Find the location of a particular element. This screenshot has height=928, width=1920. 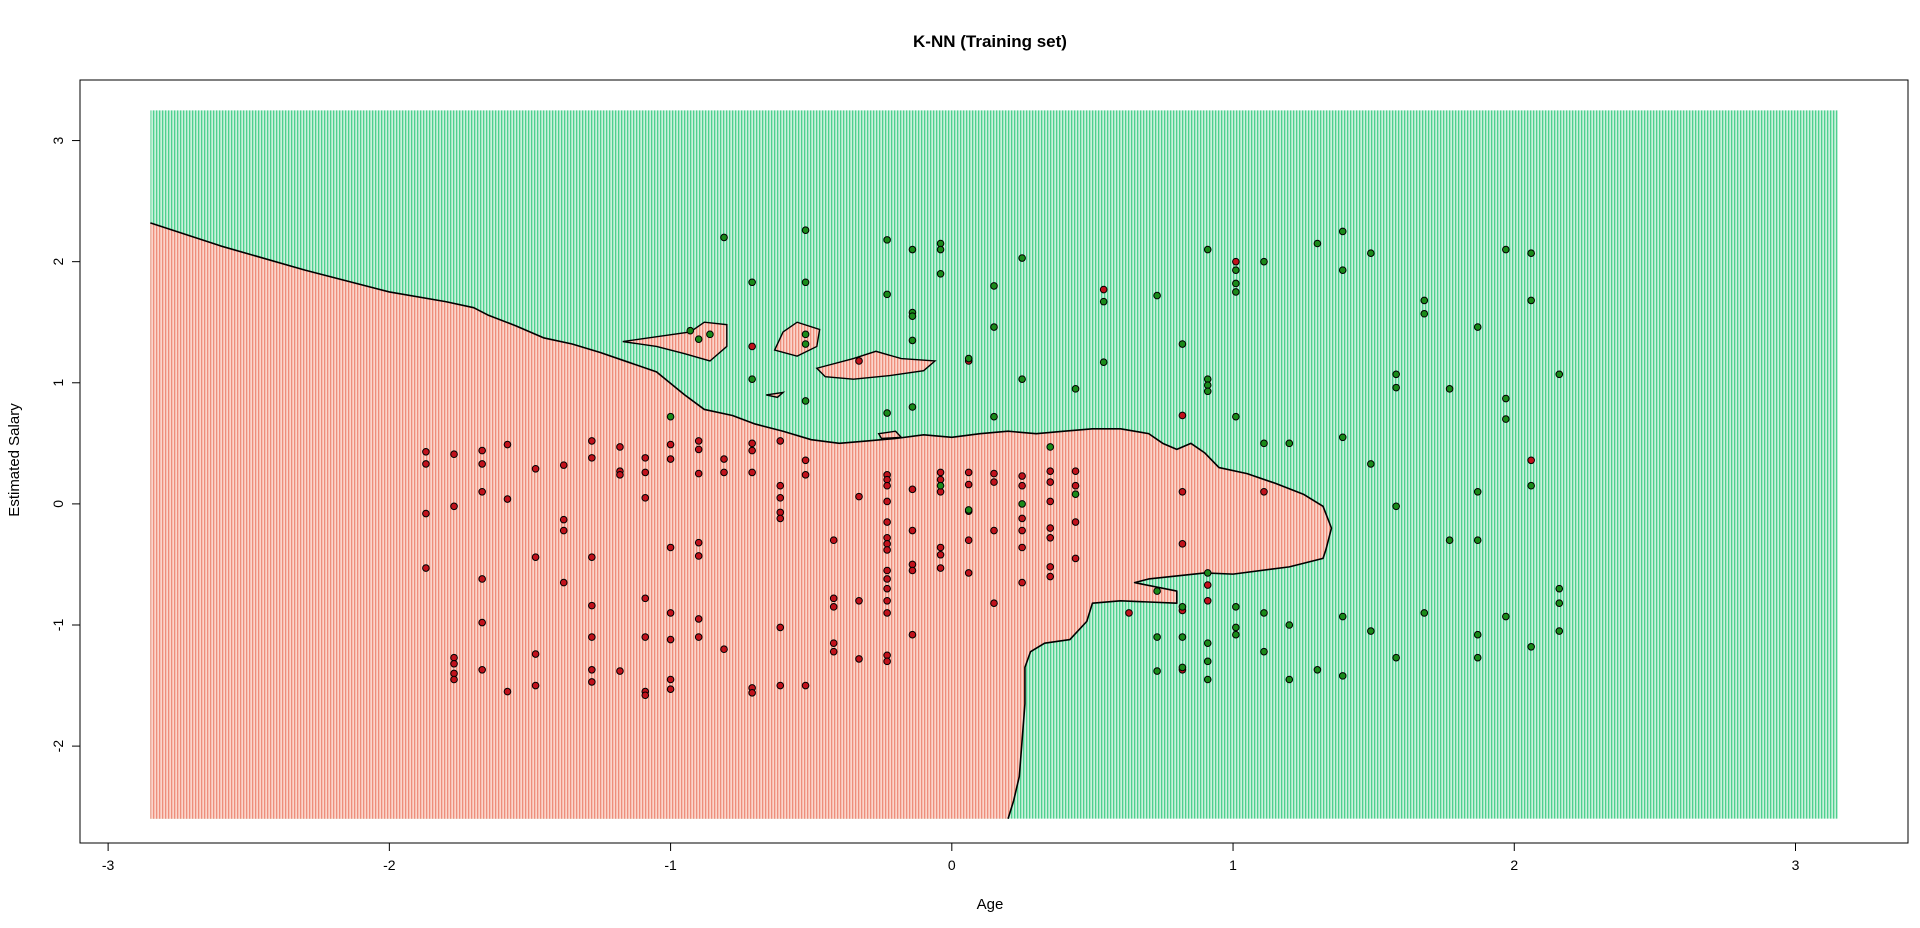

y-tick-label: -2 is located at coordinates (58, 746).